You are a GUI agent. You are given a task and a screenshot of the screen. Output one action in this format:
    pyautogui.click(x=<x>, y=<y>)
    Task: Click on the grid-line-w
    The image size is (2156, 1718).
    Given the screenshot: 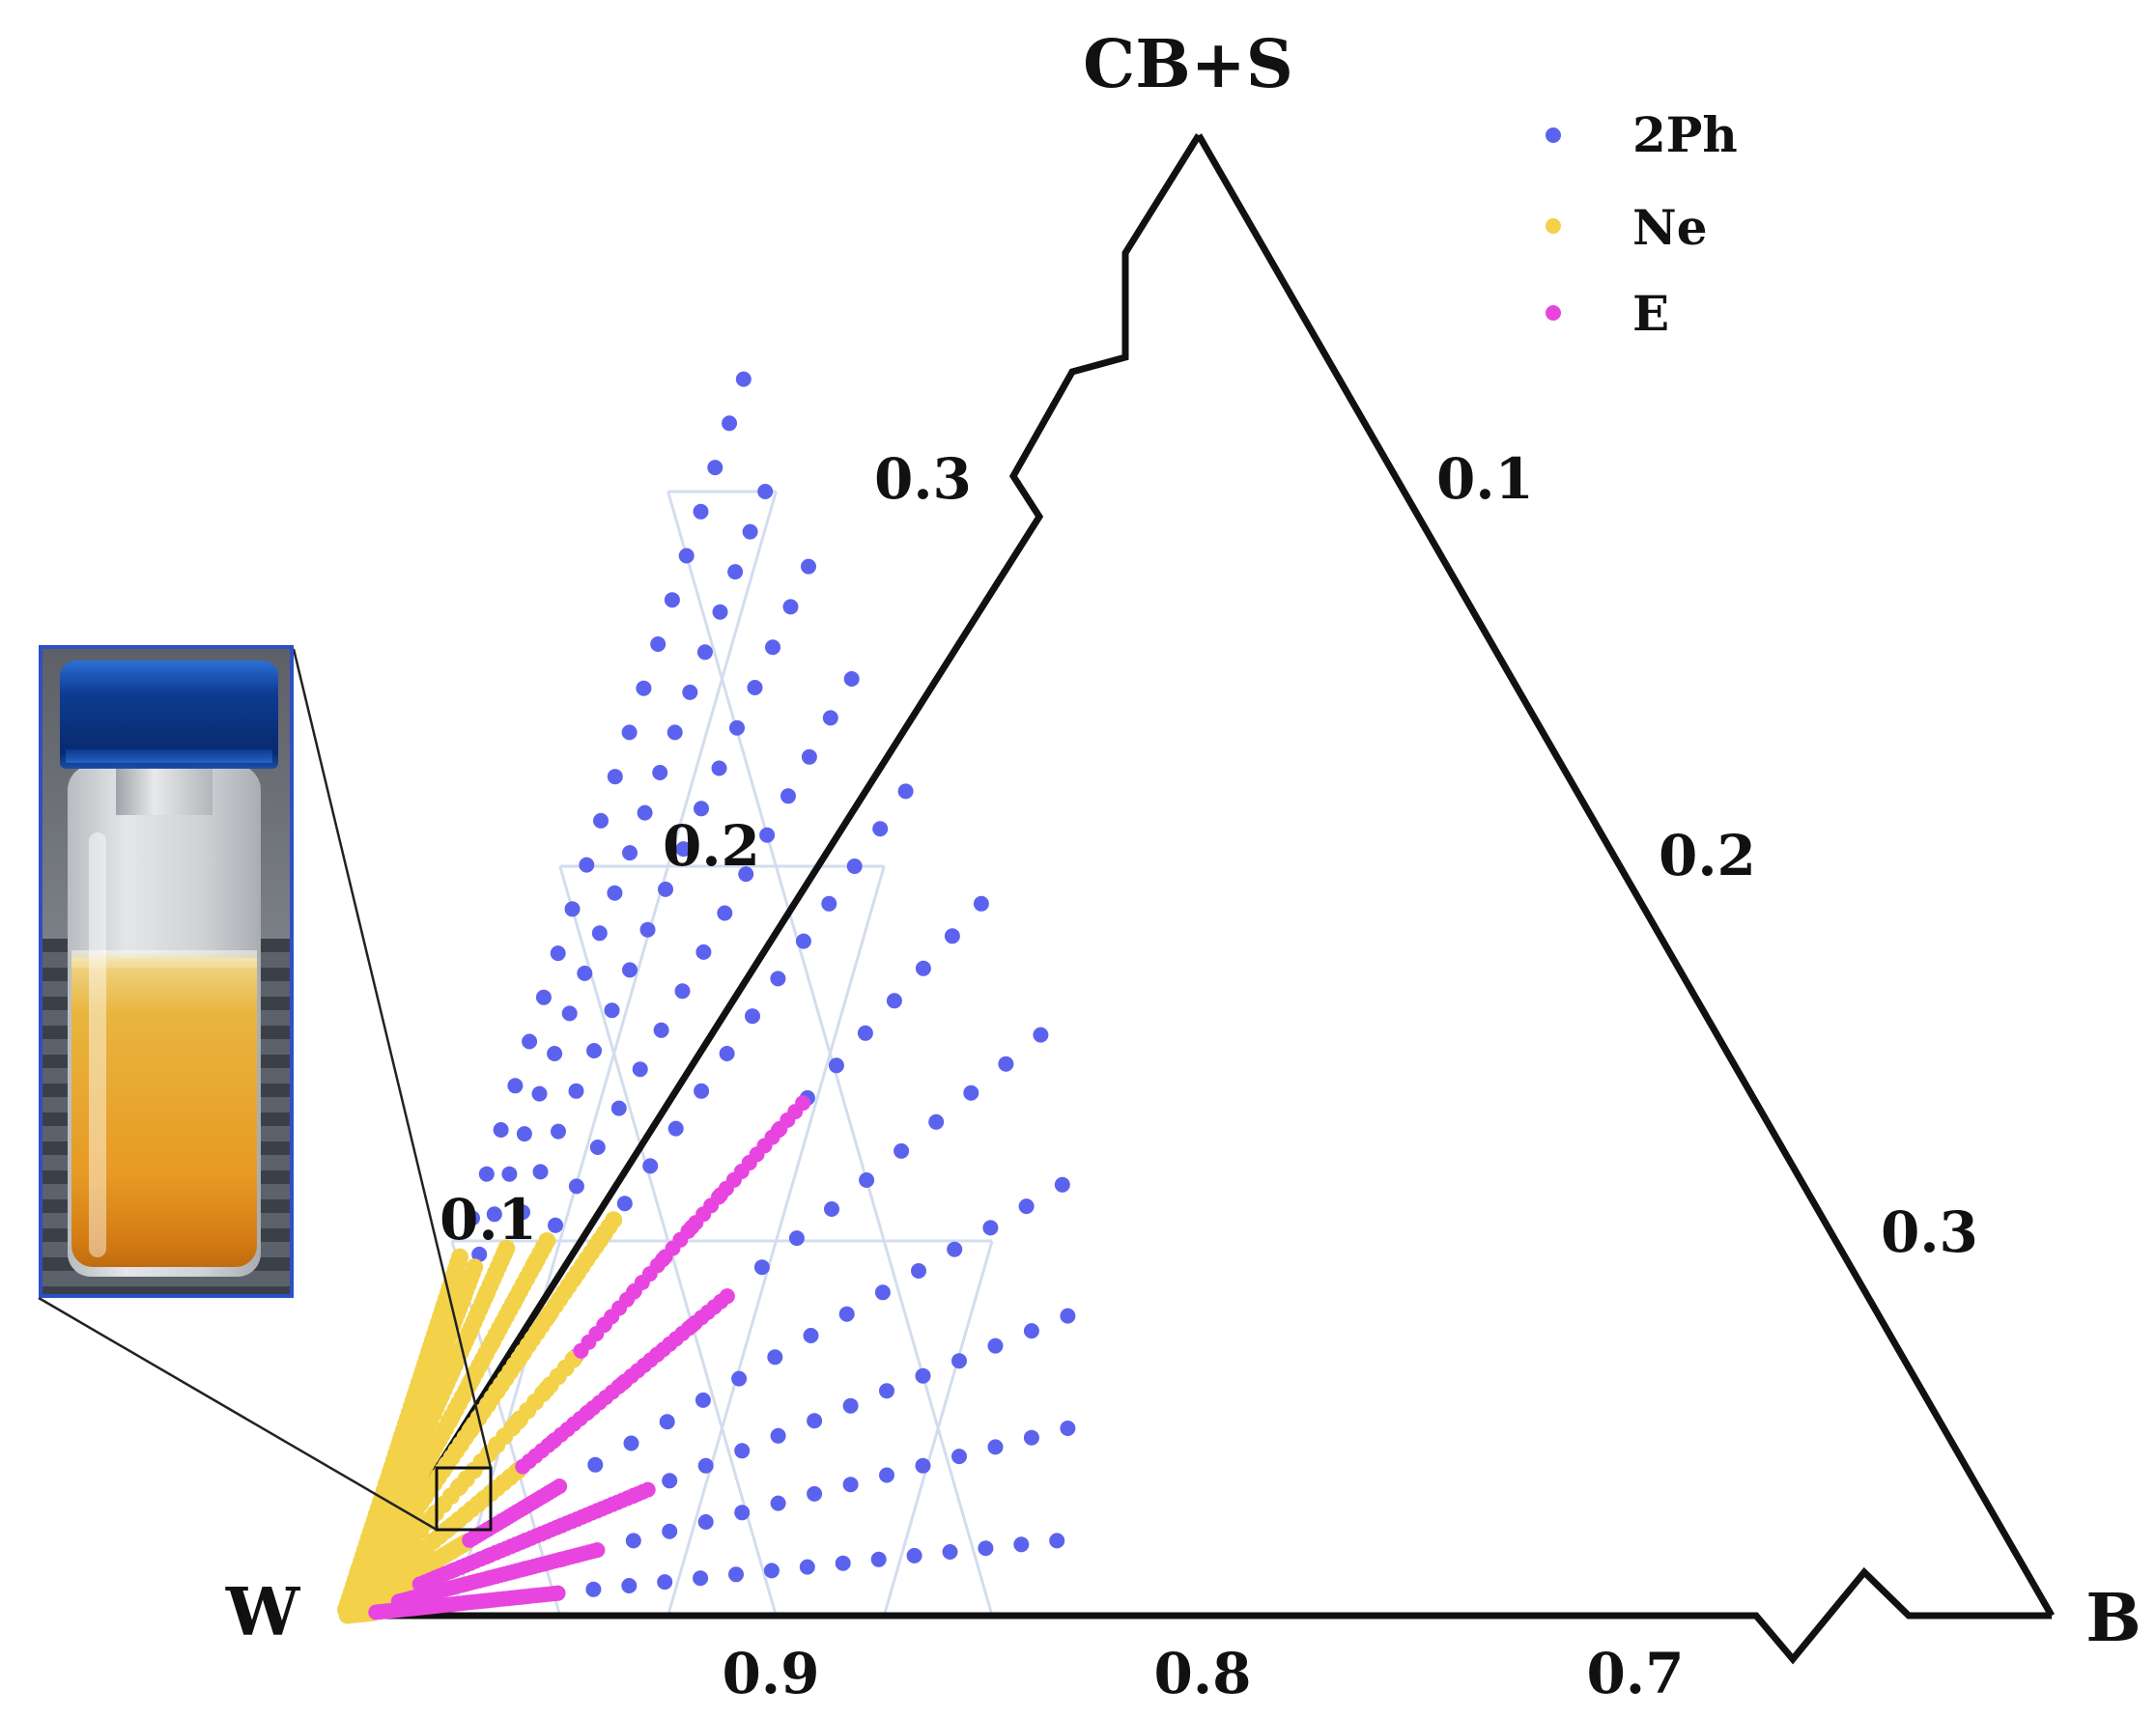 What is the action you would take?
    pyautogui.click(x=668, y=1241)
    